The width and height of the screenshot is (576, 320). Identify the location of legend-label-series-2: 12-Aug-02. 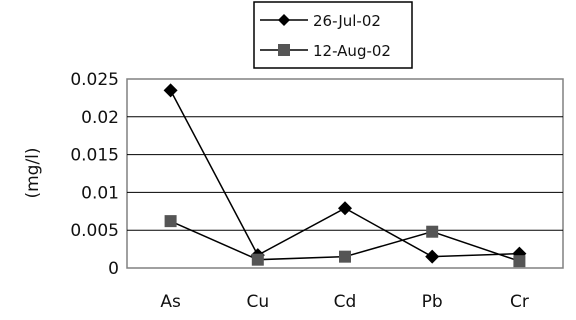
(352, 51).